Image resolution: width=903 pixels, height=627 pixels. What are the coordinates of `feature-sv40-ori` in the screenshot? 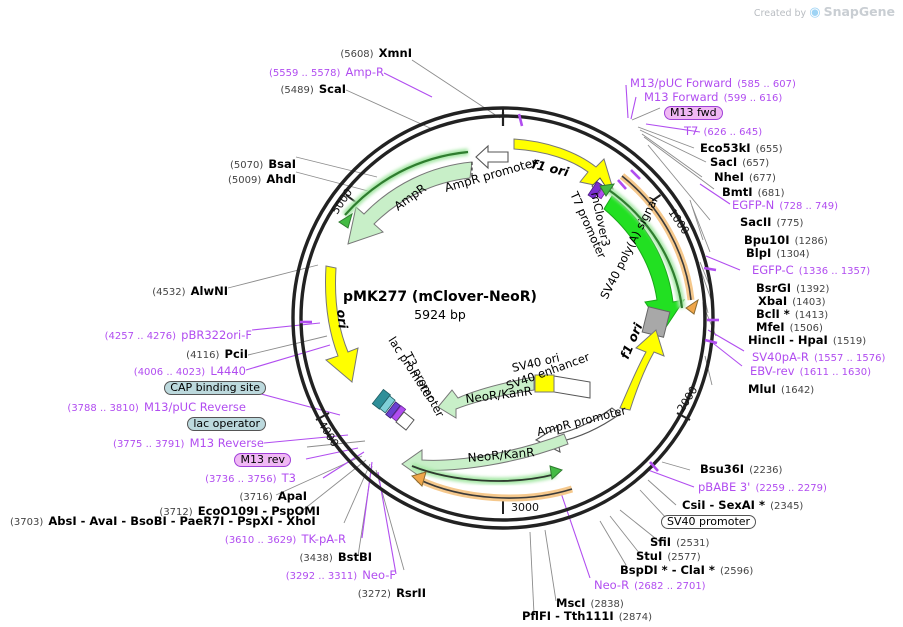 It's located at (544, 383).